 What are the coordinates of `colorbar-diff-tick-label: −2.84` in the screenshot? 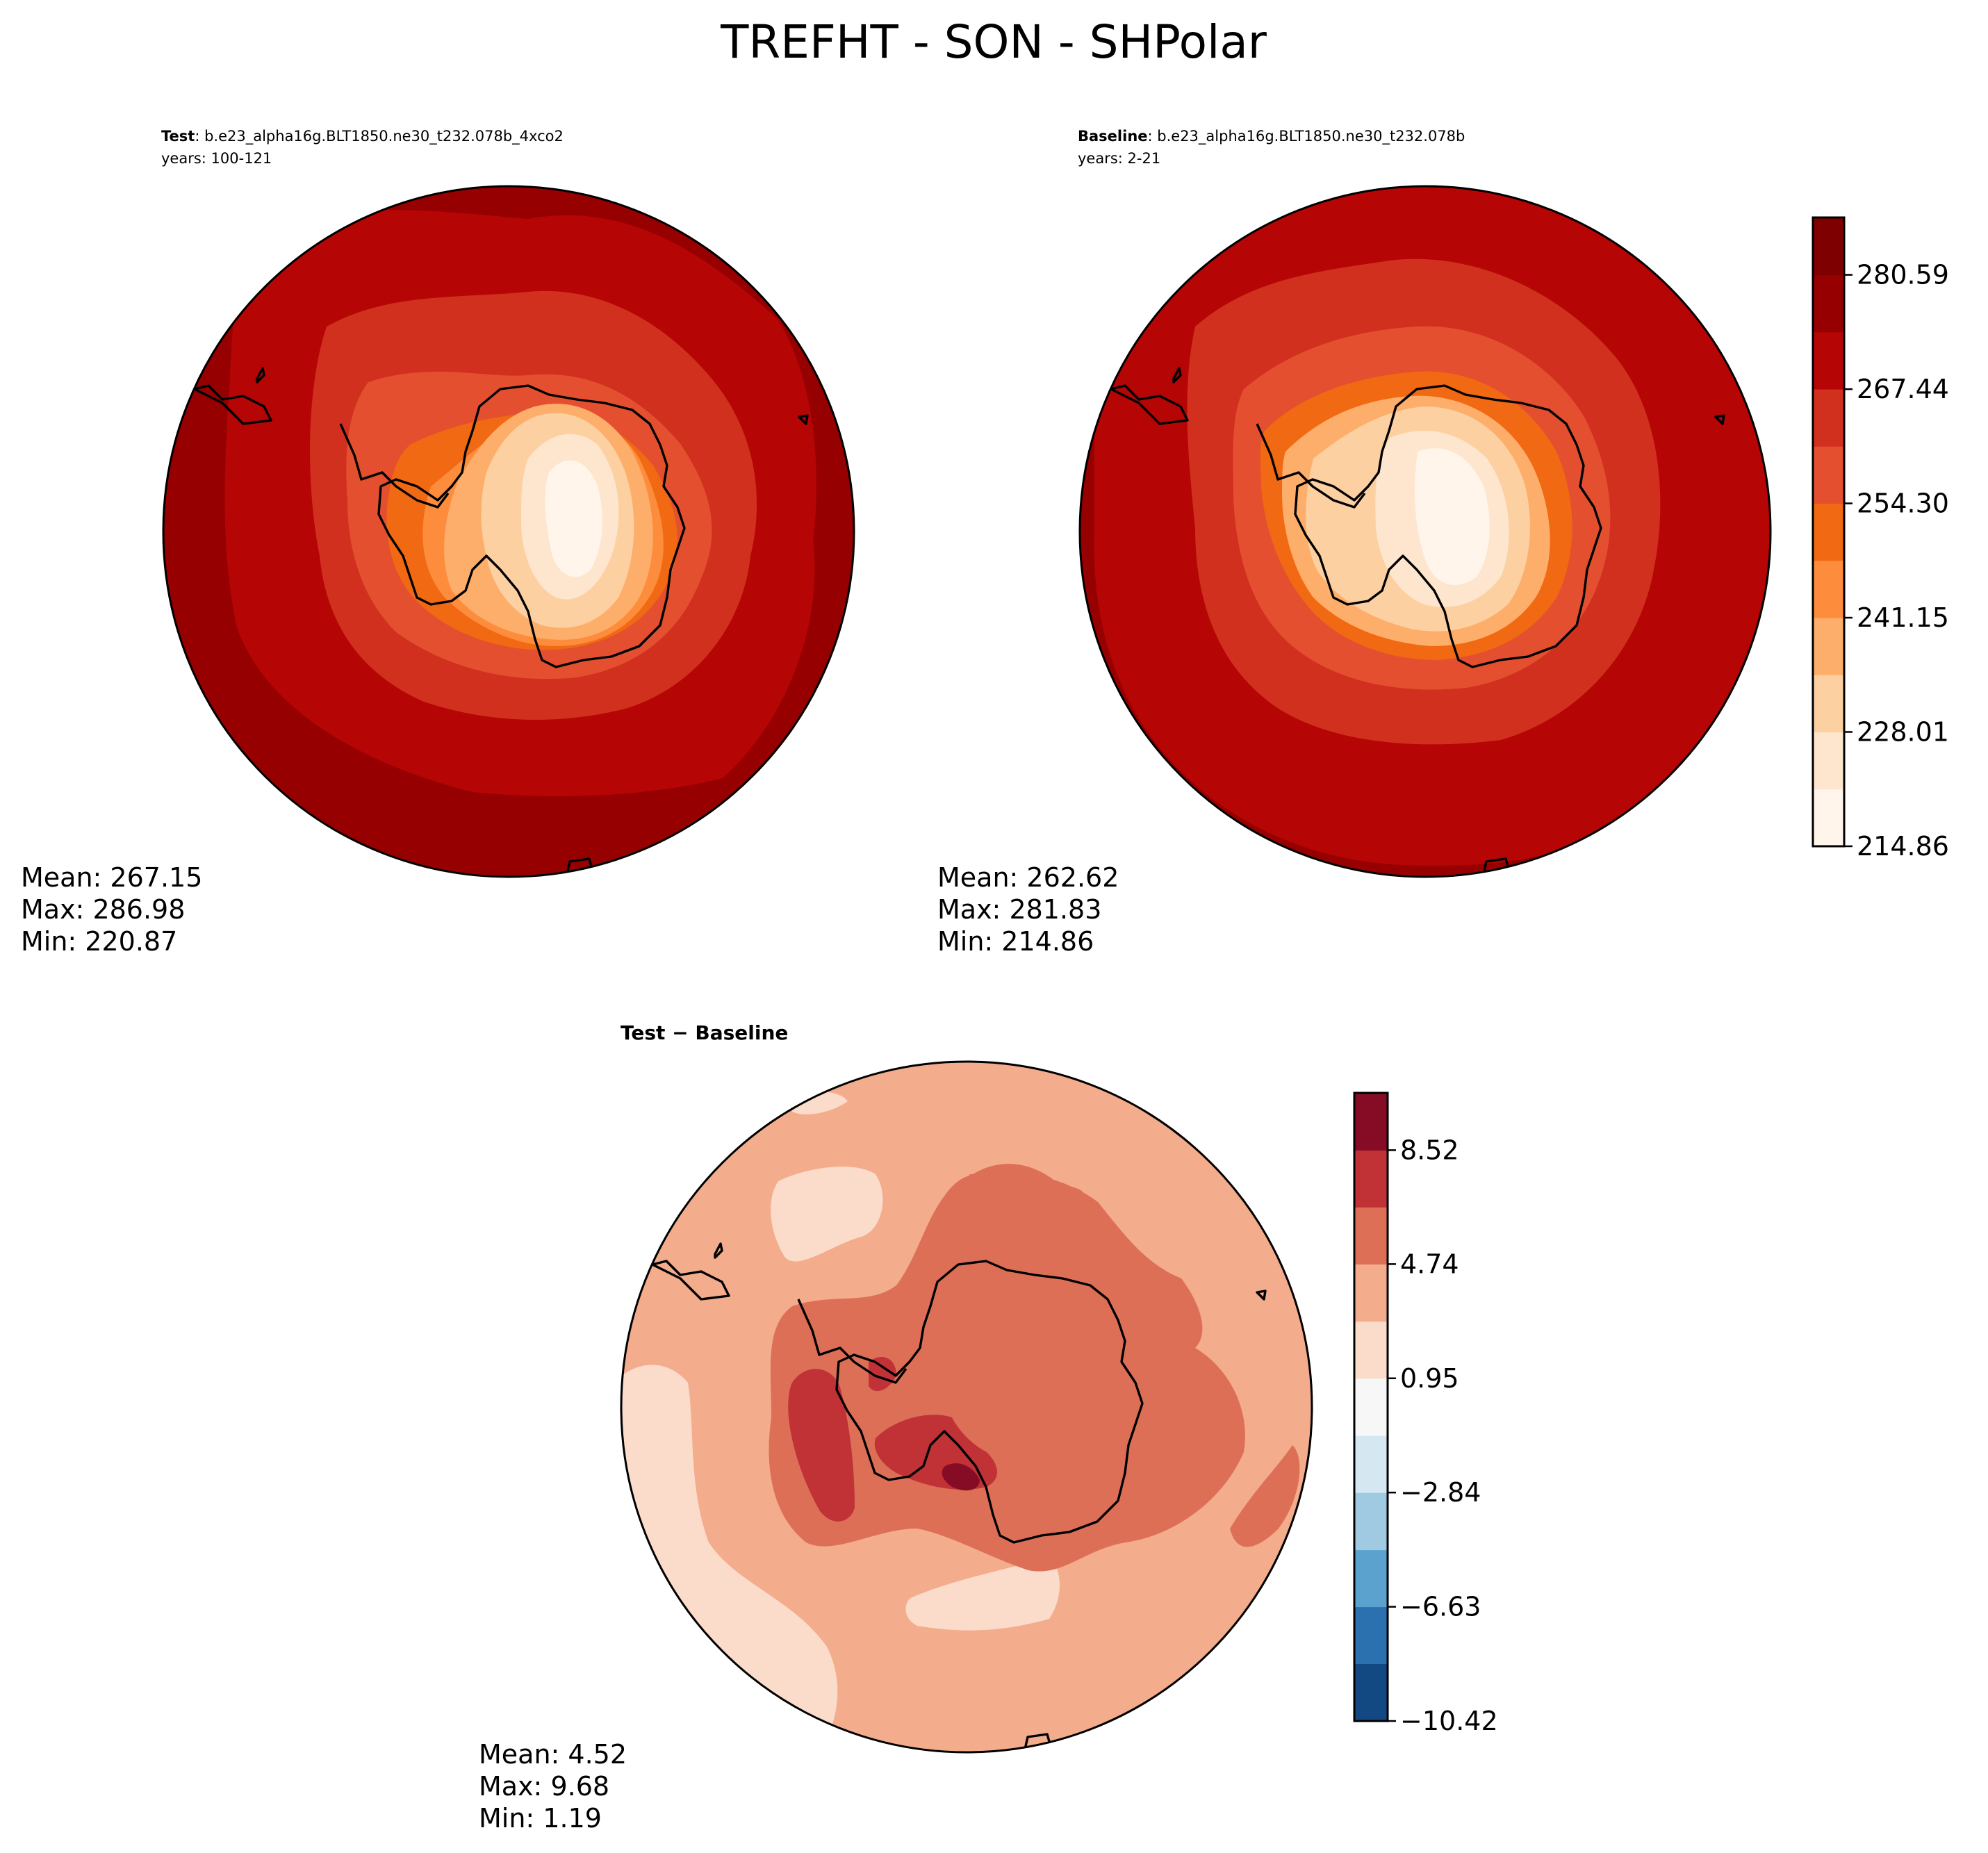 It's located at (1440, 1492).